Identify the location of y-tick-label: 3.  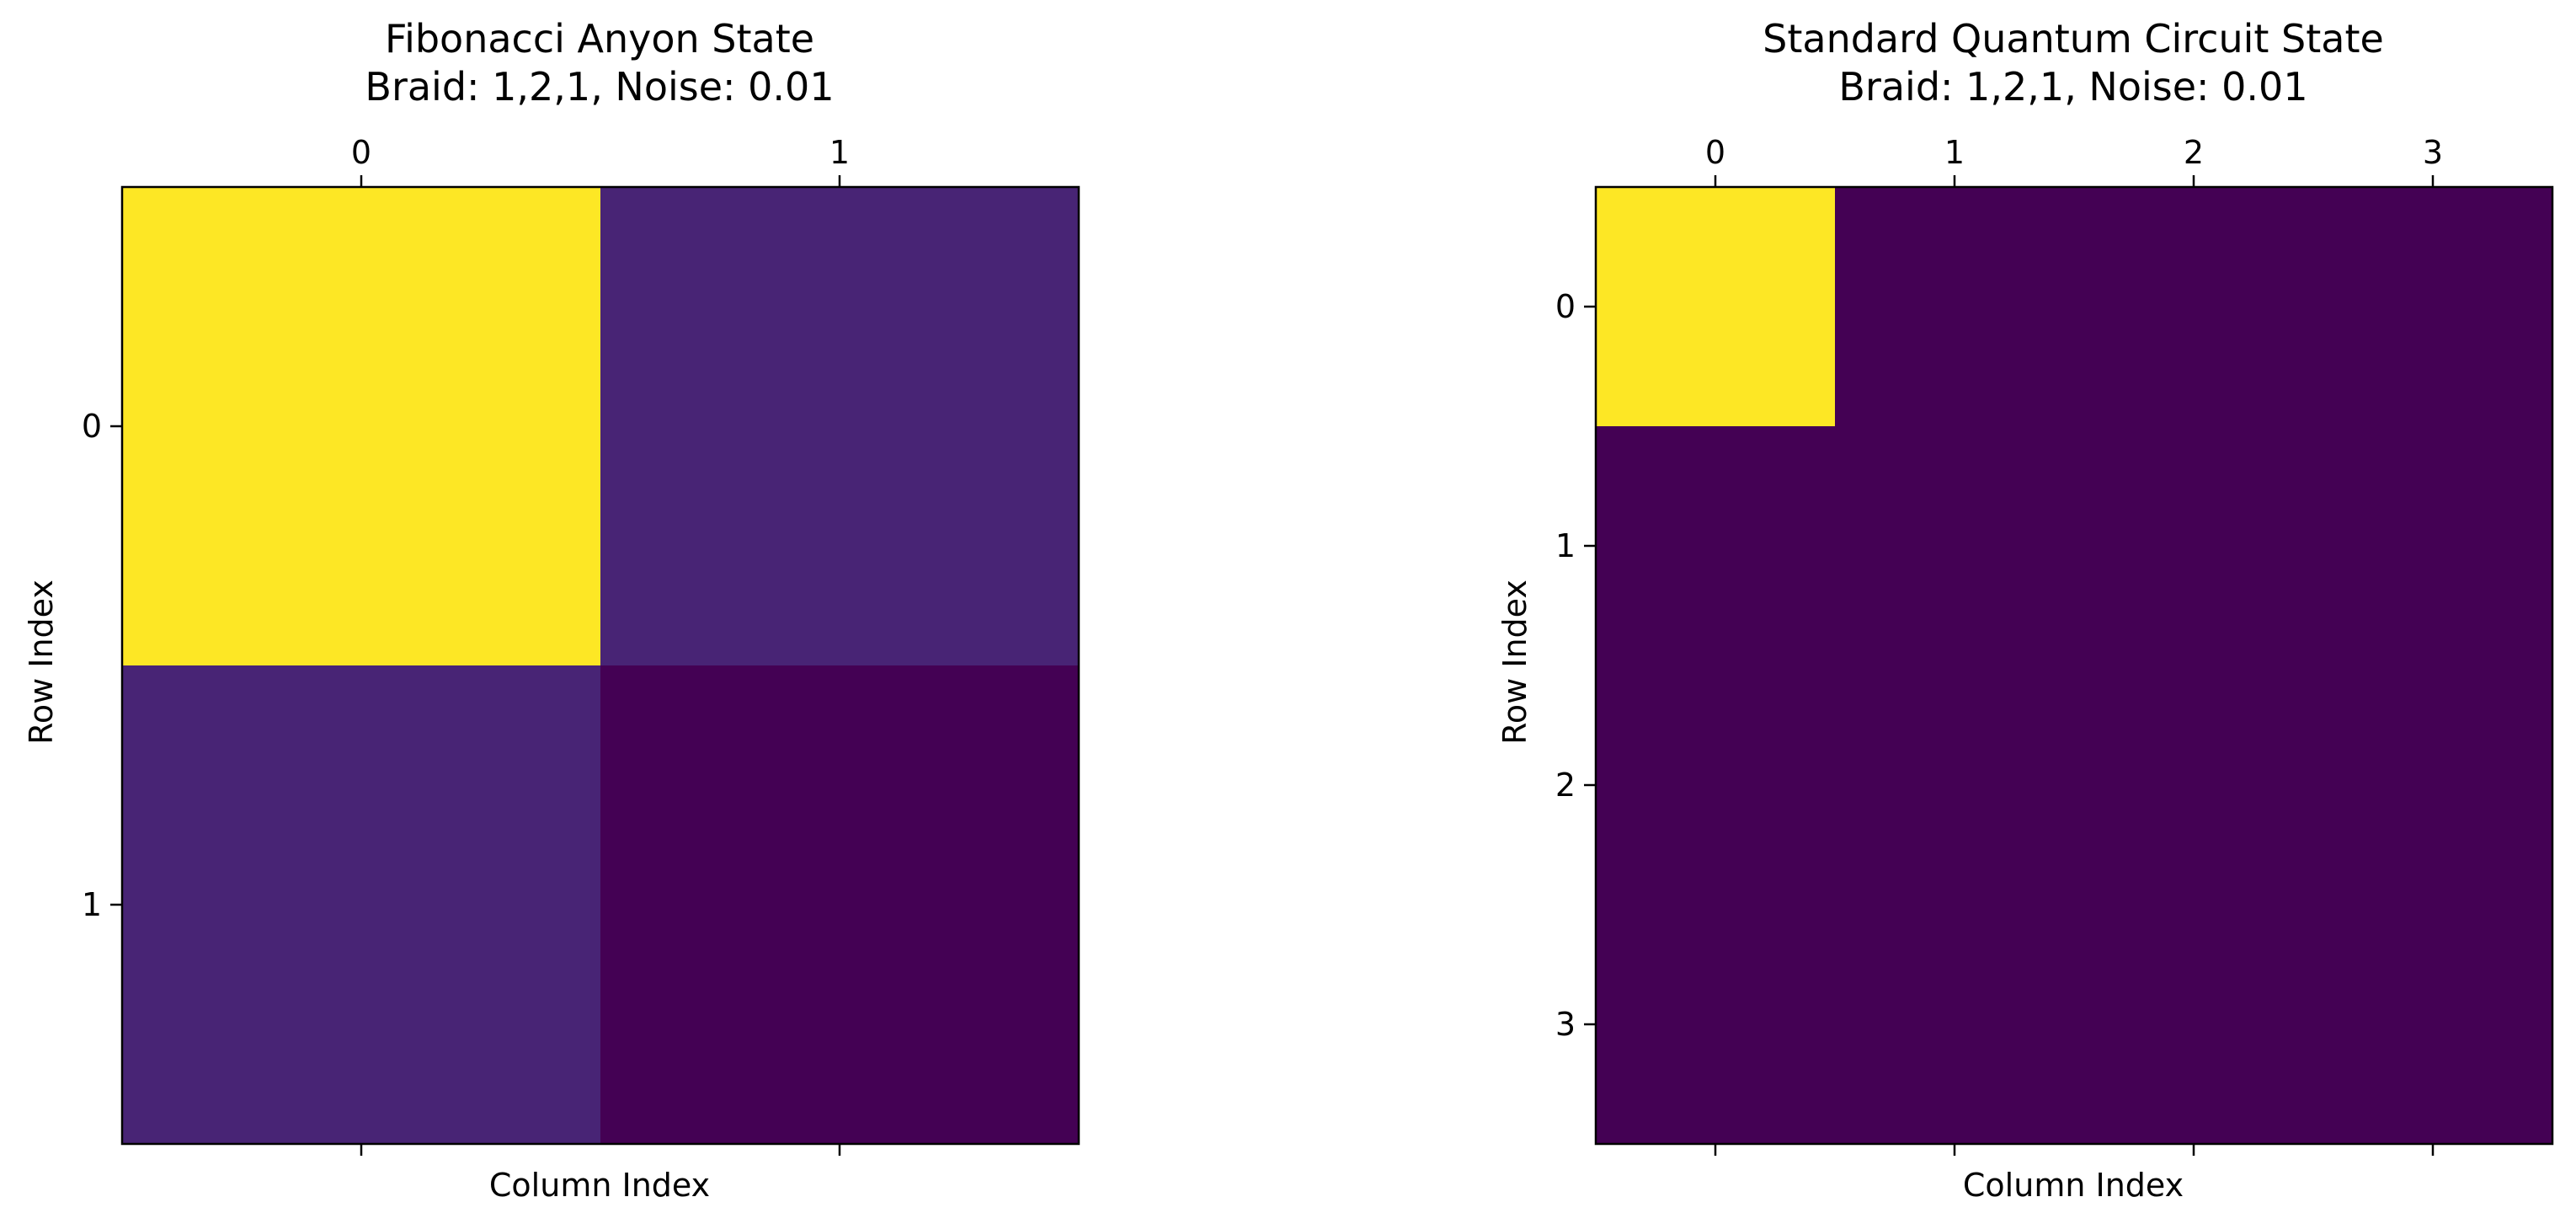
(1565, 1024).